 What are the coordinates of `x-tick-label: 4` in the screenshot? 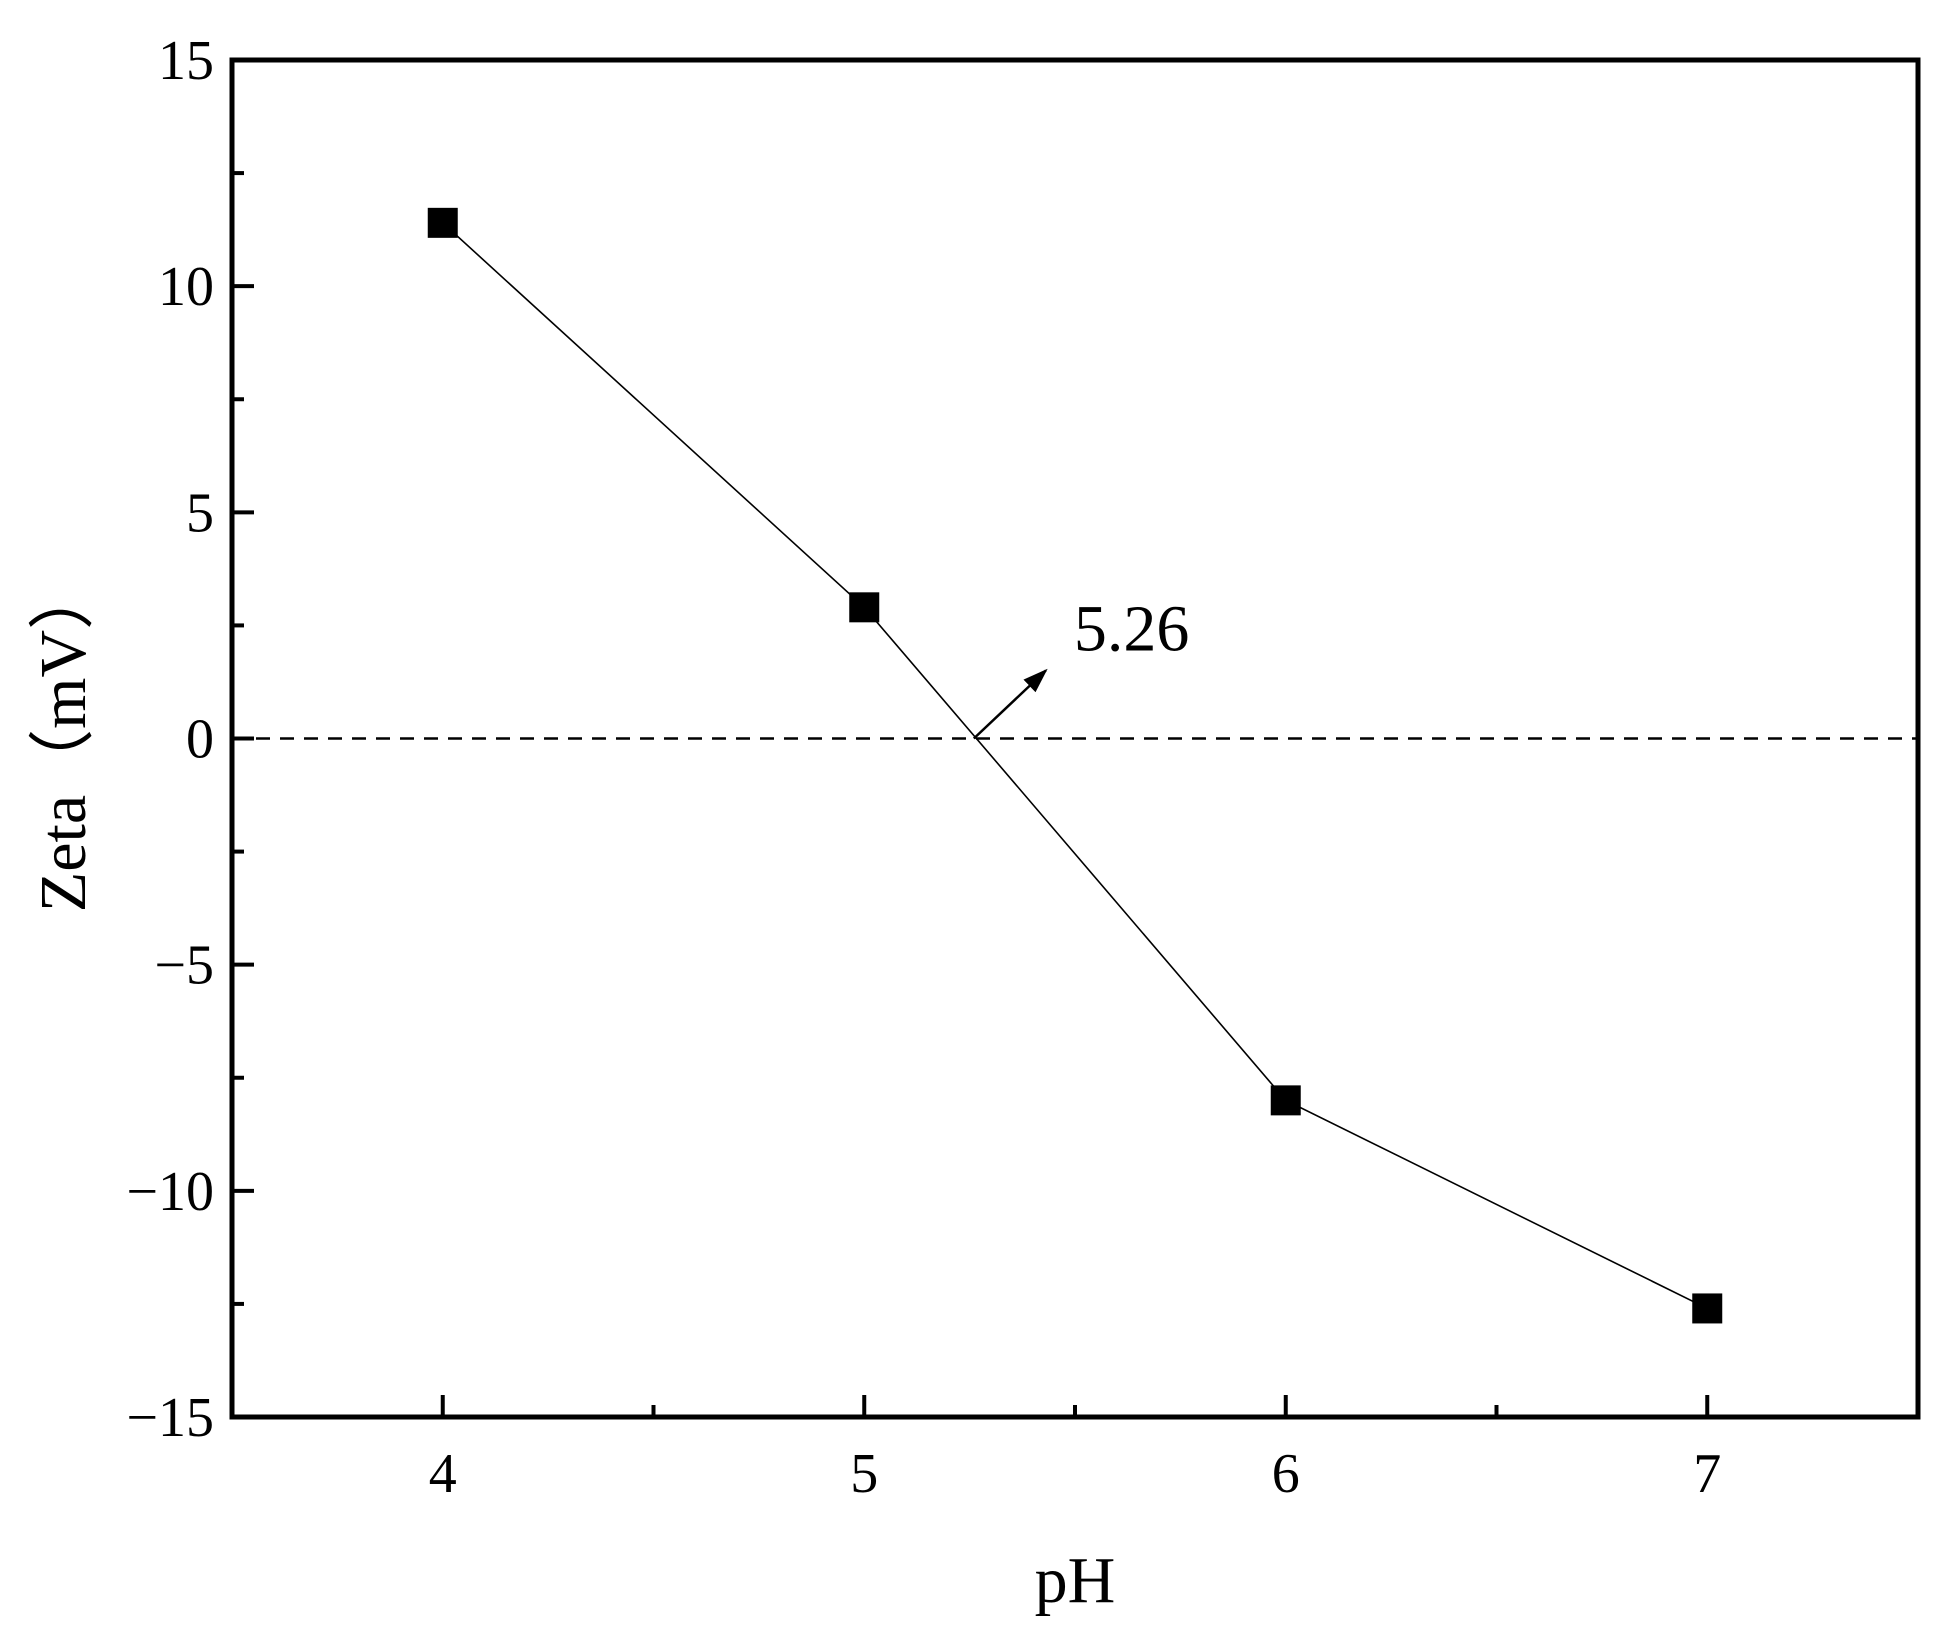 It's located at (443, 1474).